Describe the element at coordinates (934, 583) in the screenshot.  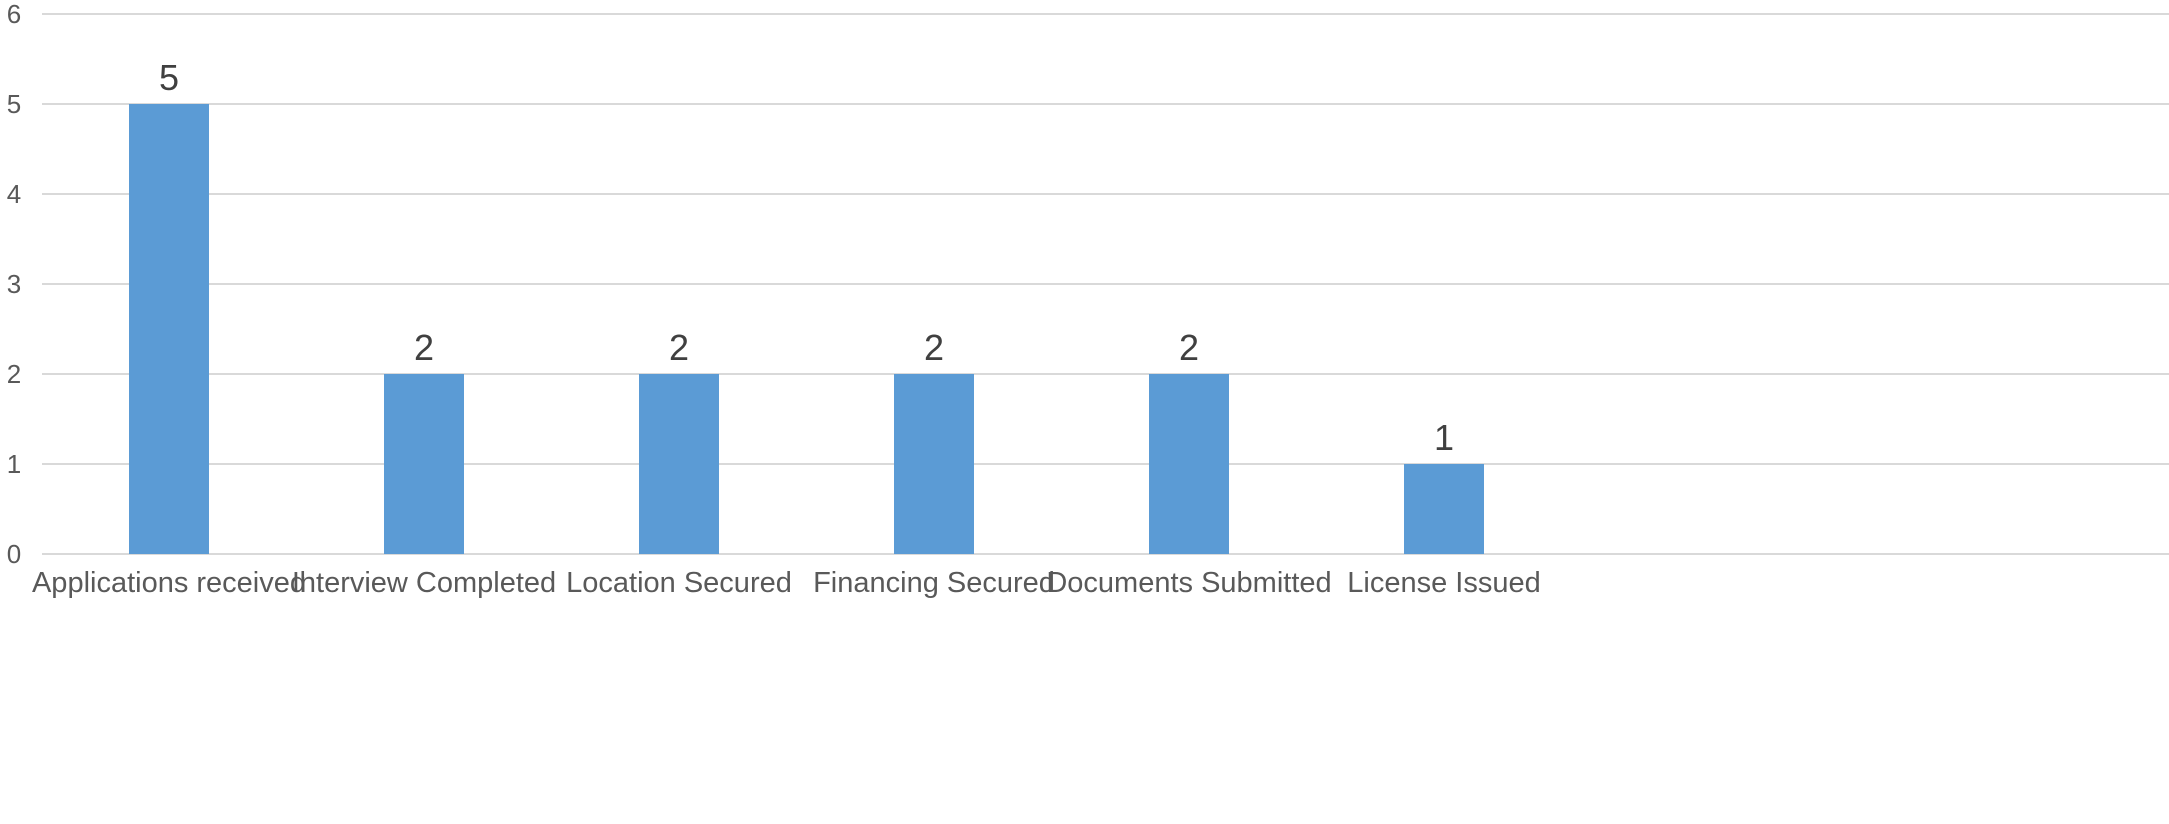
I see `x-tick-label: Financing Secured` at that location.